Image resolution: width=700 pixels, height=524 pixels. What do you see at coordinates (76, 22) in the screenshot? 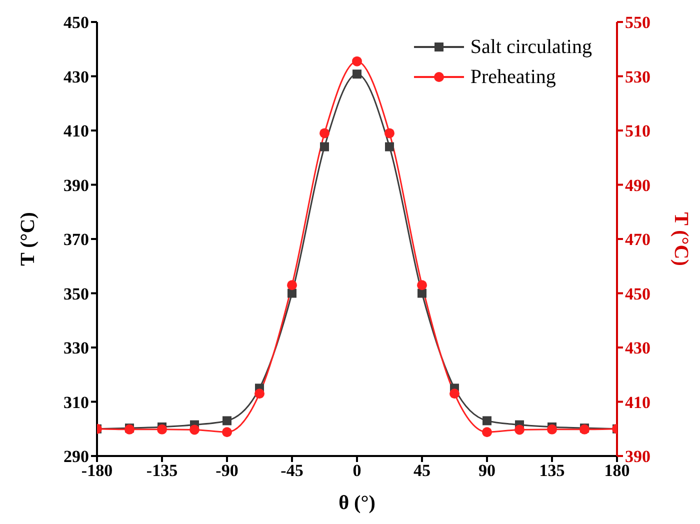
I see `y-tick-label: 450` at bounding box center [76, 22].